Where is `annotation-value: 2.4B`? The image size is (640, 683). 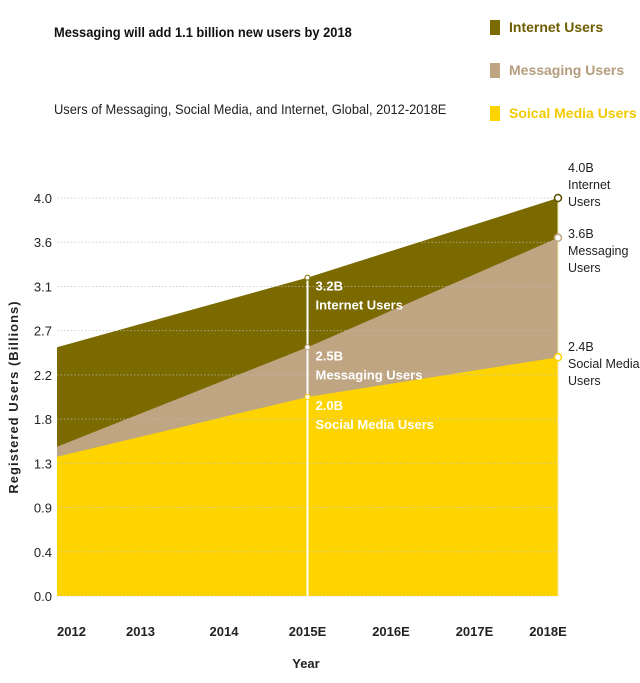 annotation-value: 2.4B is located at coordinates (581, 347).